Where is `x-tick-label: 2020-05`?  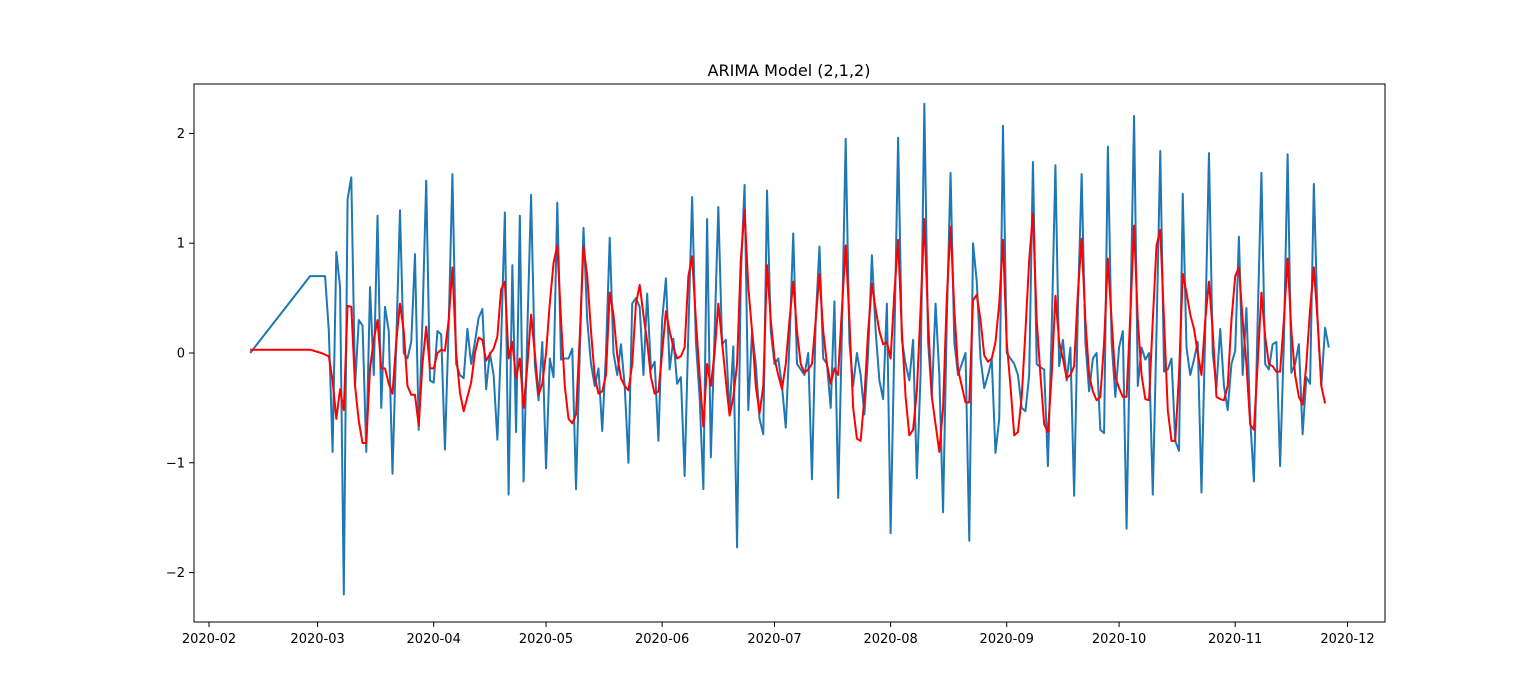 x-tick-label: 2020-05 is located at coordinates (546, 639).